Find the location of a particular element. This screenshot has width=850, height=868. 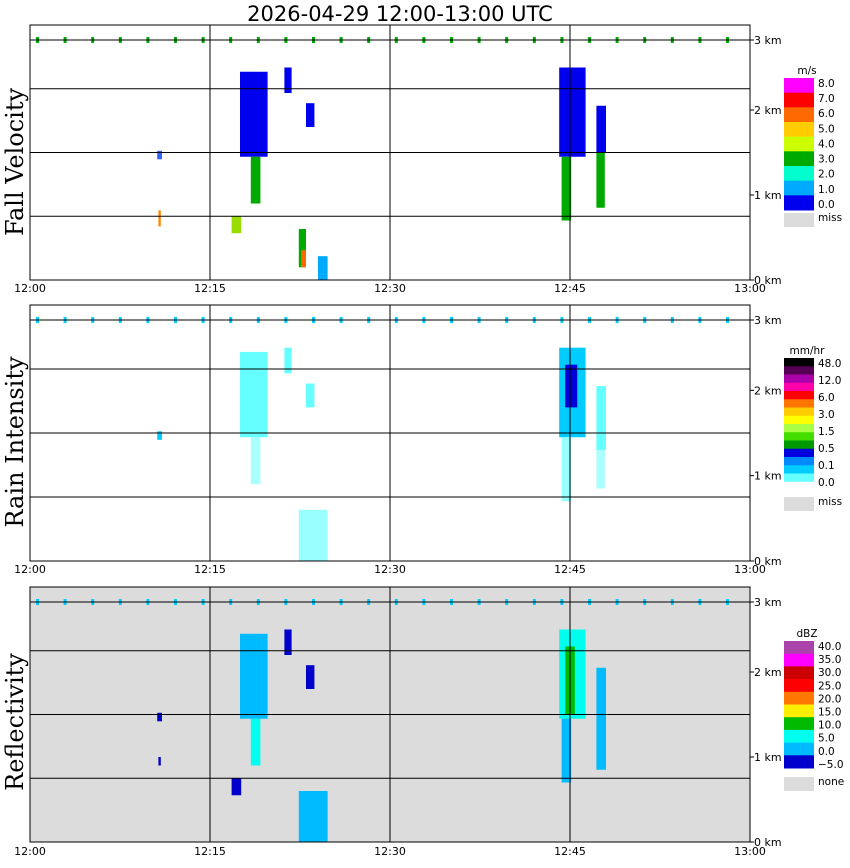

reflectivity-legend-label: 30.0 is located at coordinates (829, 673).